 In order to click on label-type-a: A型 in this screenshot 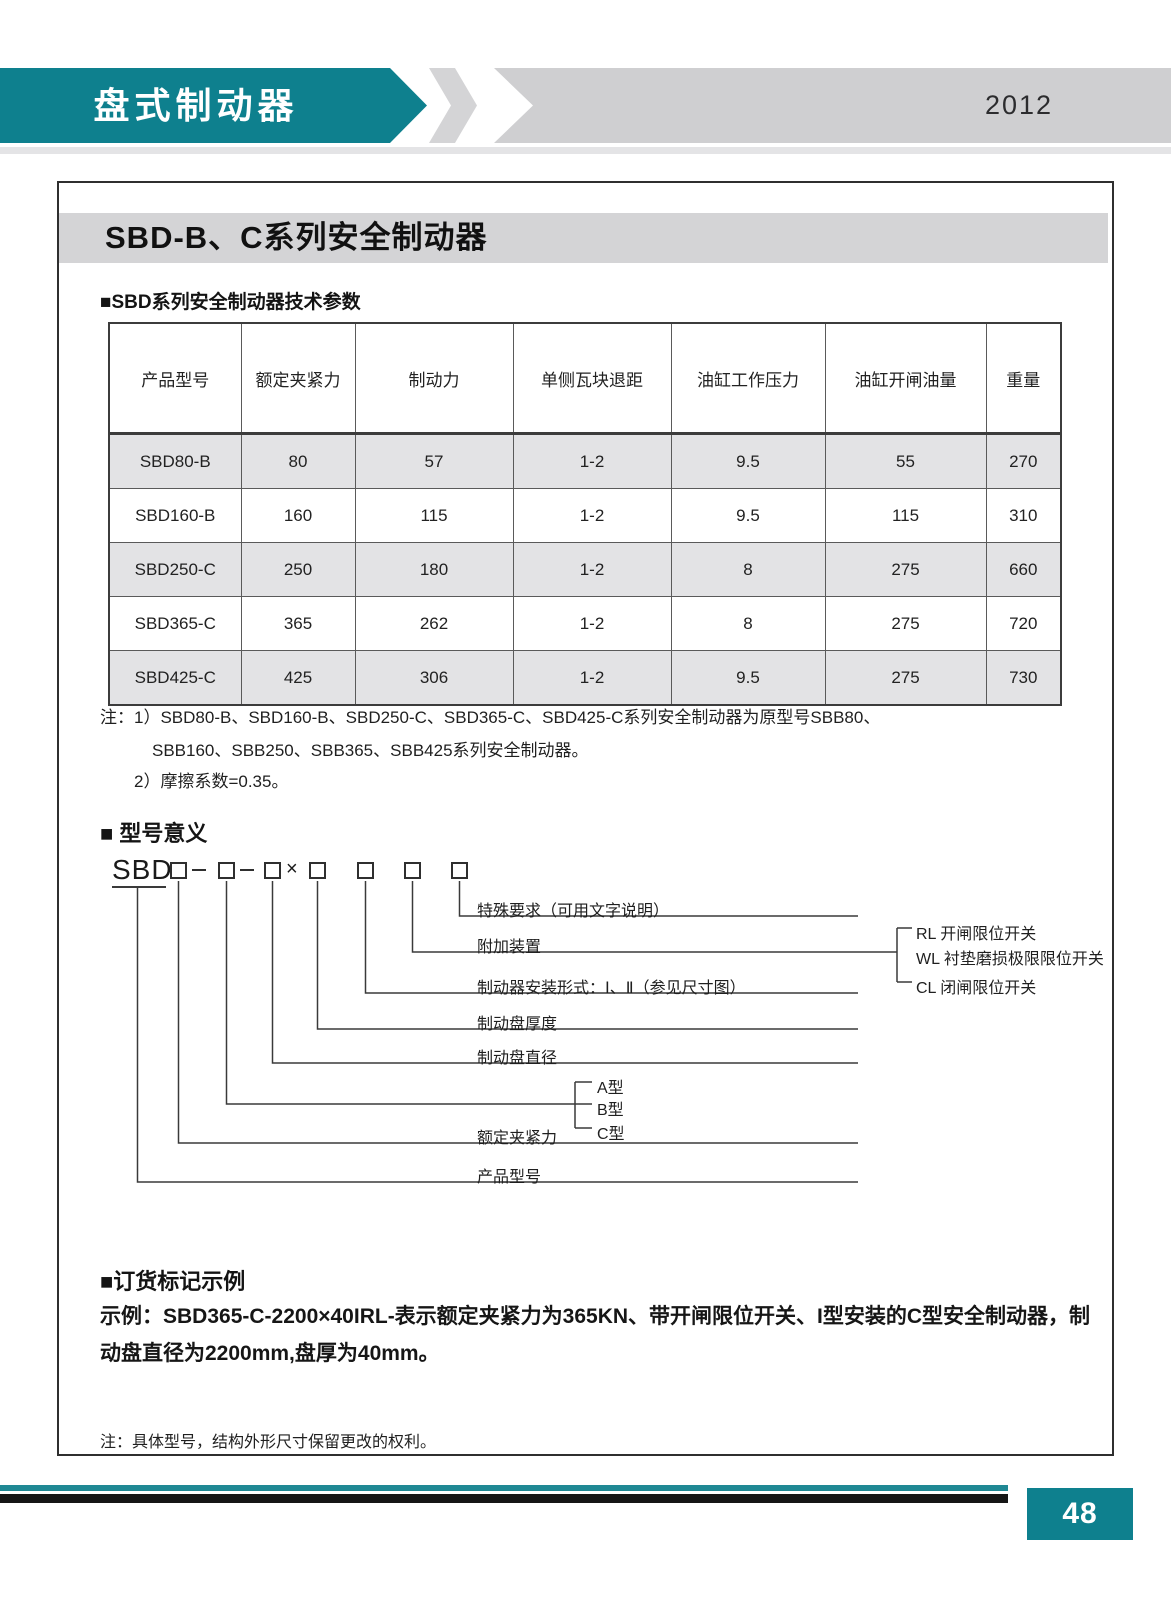, I will do `click(610, 1088)`.